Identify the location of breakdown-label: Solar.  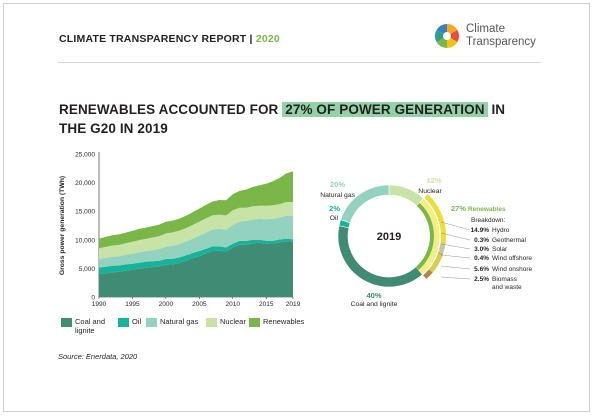
(500, 249).